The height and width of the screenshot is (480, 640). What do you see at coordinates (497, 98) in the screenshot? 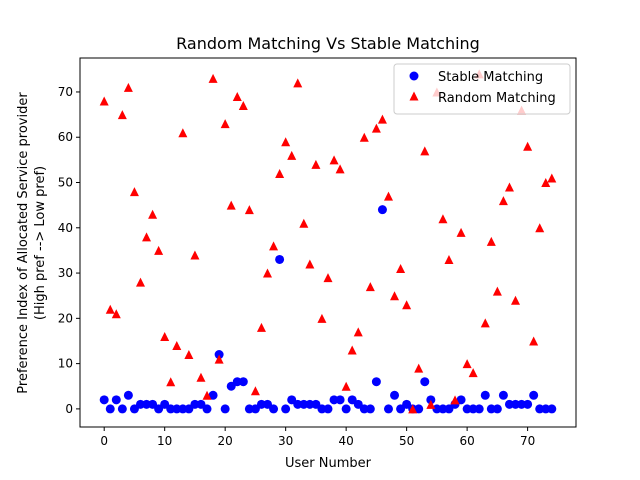
I see `legend-label-random: Random Matching` at bounding box center [497, 98].